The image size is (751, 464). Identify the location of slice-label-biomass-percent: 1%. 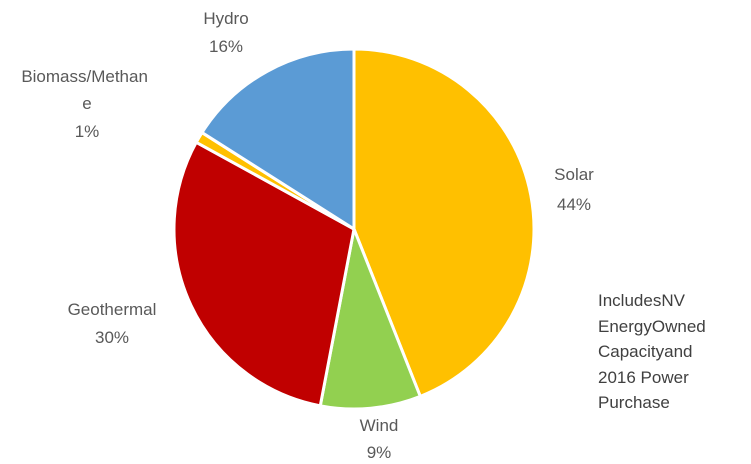
(87, 131).